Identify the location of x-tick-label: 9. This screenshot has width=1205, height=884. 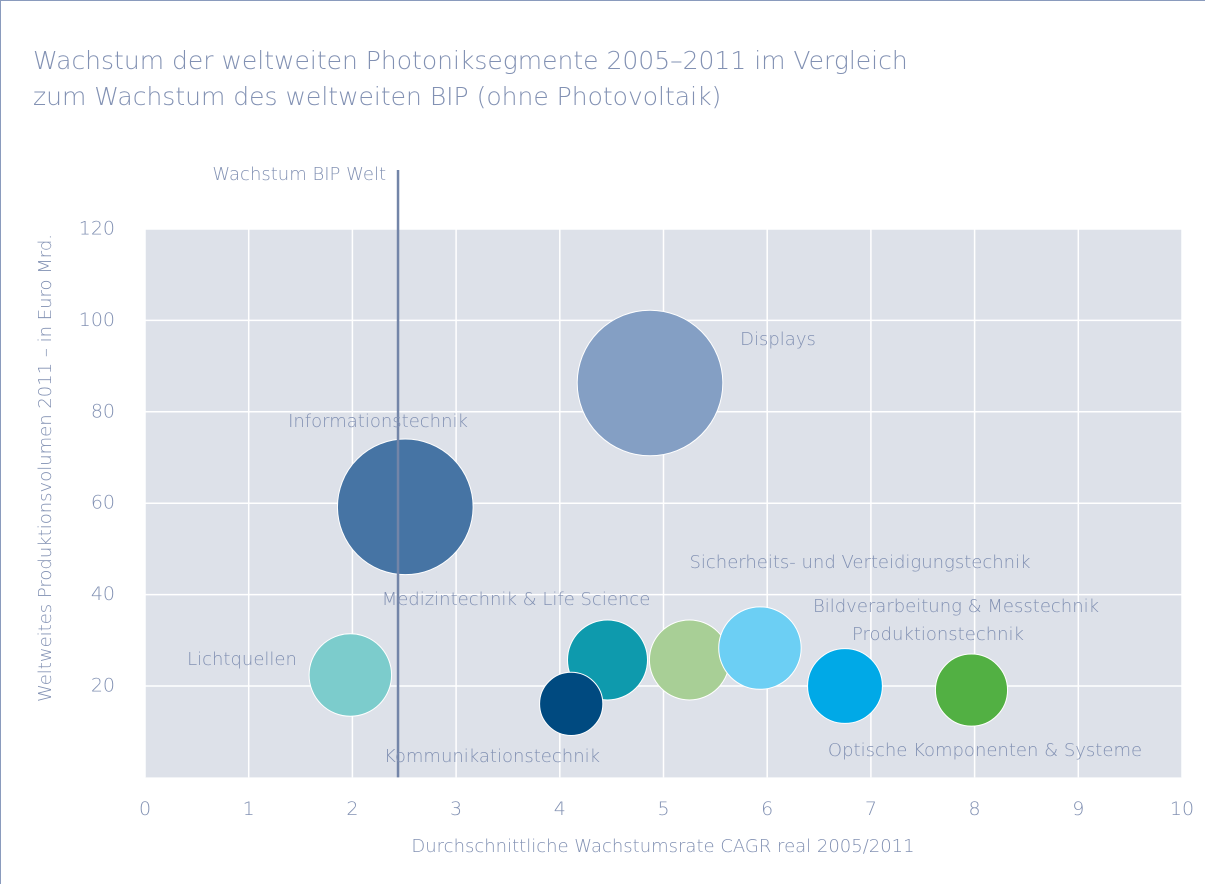
(1078, 809).